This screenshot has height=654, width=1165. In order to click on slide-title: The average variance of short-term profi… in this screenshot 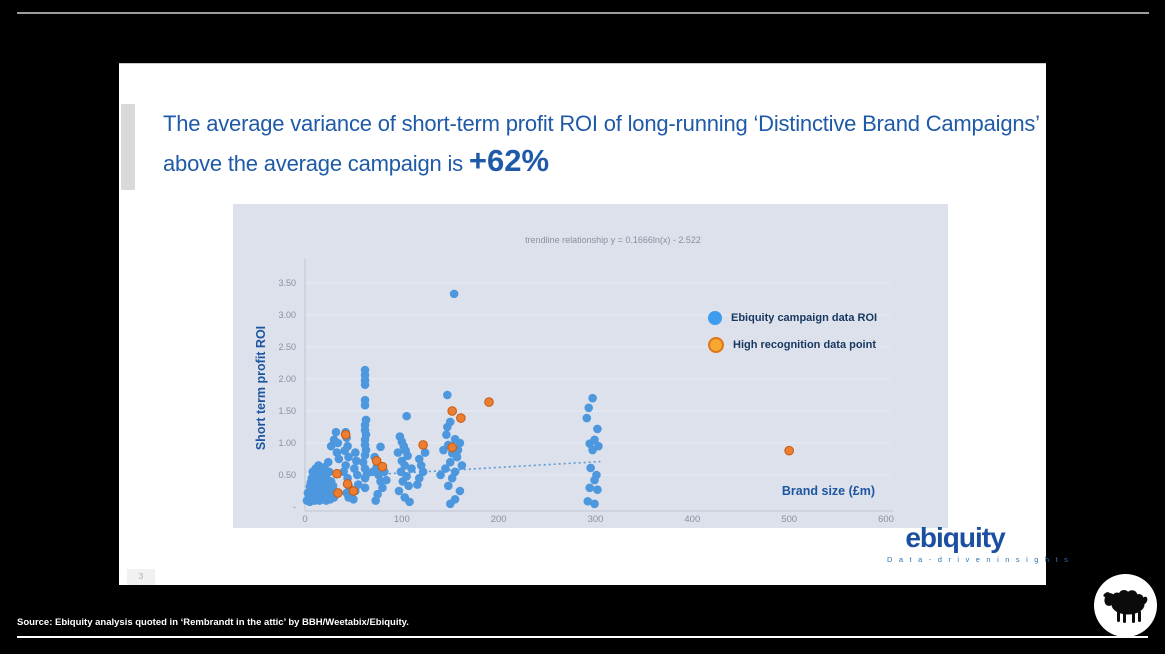, I will do `click(603, 145)`.